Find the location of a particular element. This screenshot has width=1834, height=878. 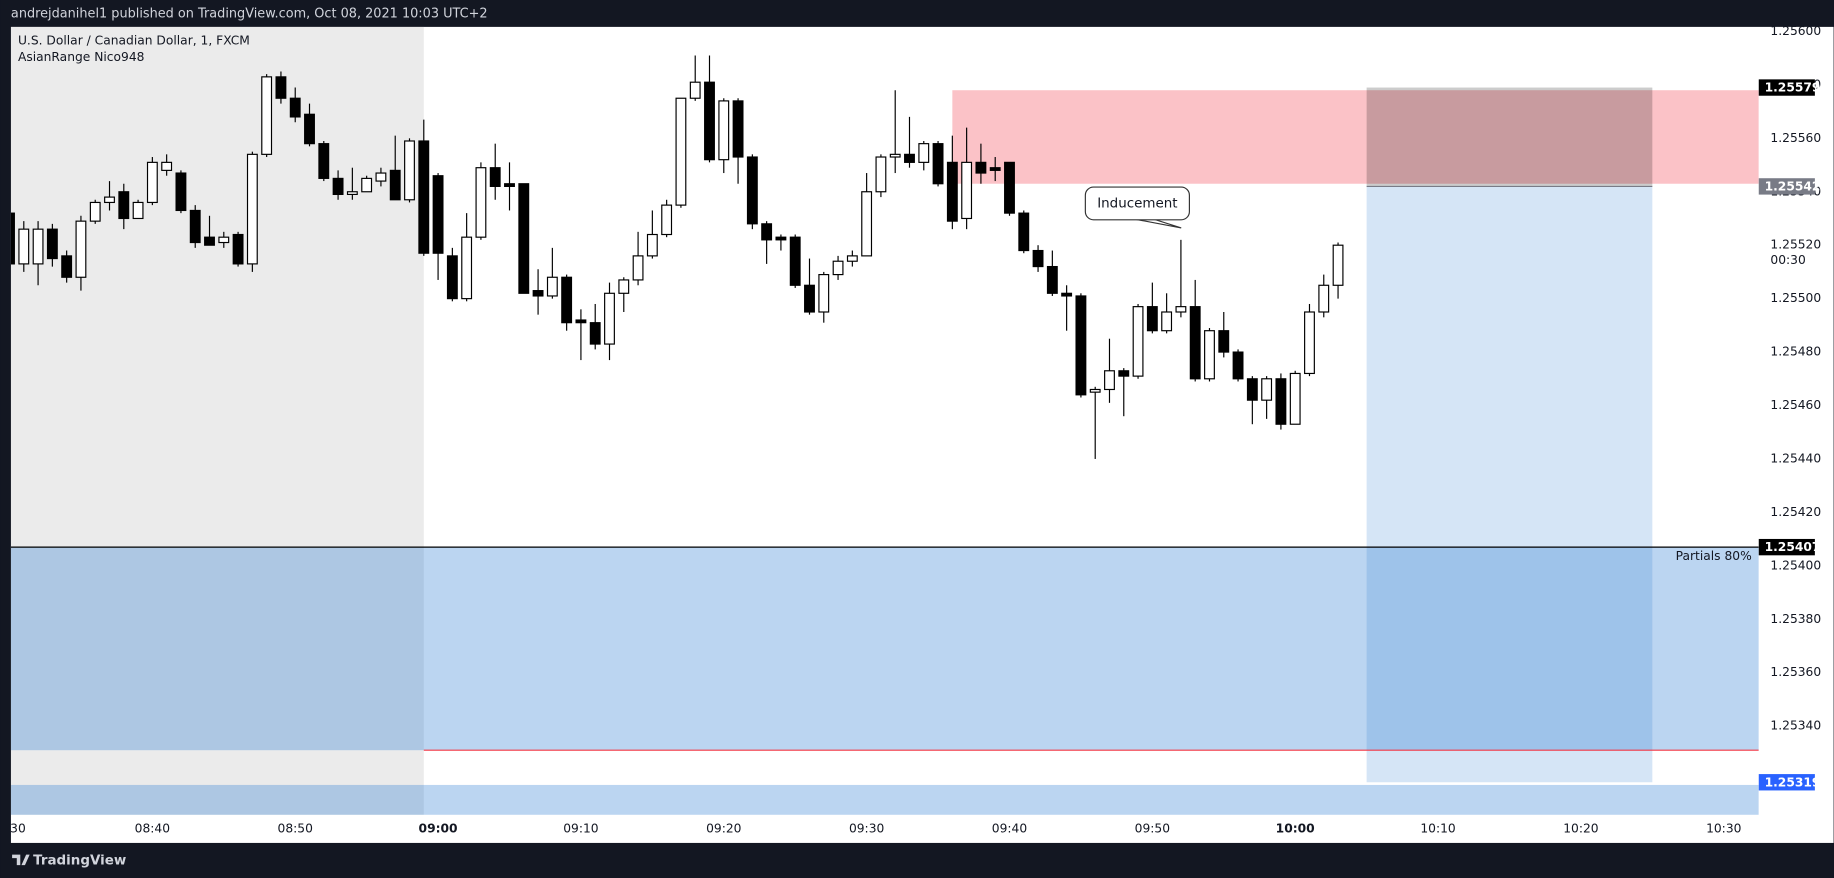

stop-price-label-bg is located at coordinates (1786, 87).